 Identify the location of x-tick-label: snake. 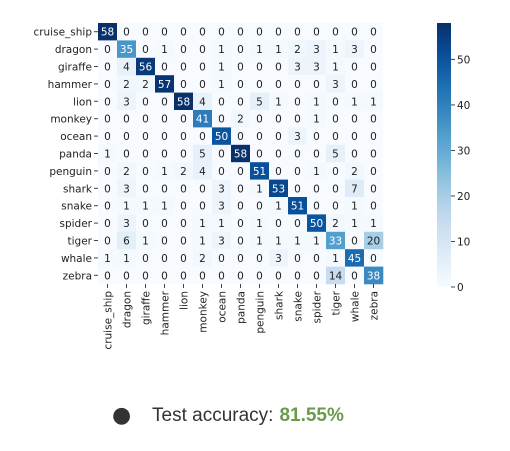
(299, 306).